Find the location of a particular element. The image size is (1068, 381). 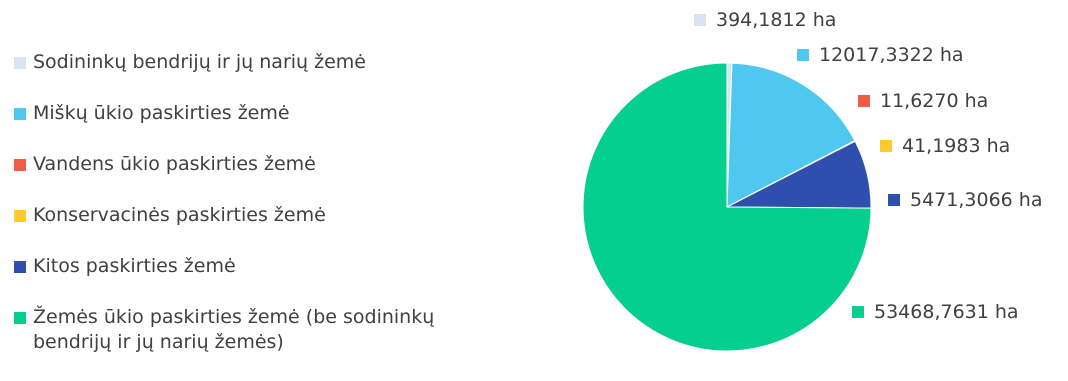

data-label: 12017,3322 ha is located at coordinates (880, 55).